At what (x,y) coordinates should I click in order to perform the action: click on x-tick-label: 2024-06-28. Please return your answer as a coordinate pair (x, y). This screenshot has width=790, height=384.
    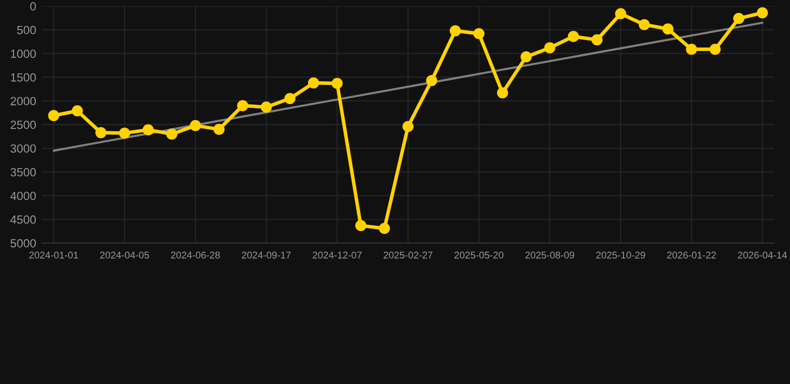
    Looking at the image, I should click on (195, 255).